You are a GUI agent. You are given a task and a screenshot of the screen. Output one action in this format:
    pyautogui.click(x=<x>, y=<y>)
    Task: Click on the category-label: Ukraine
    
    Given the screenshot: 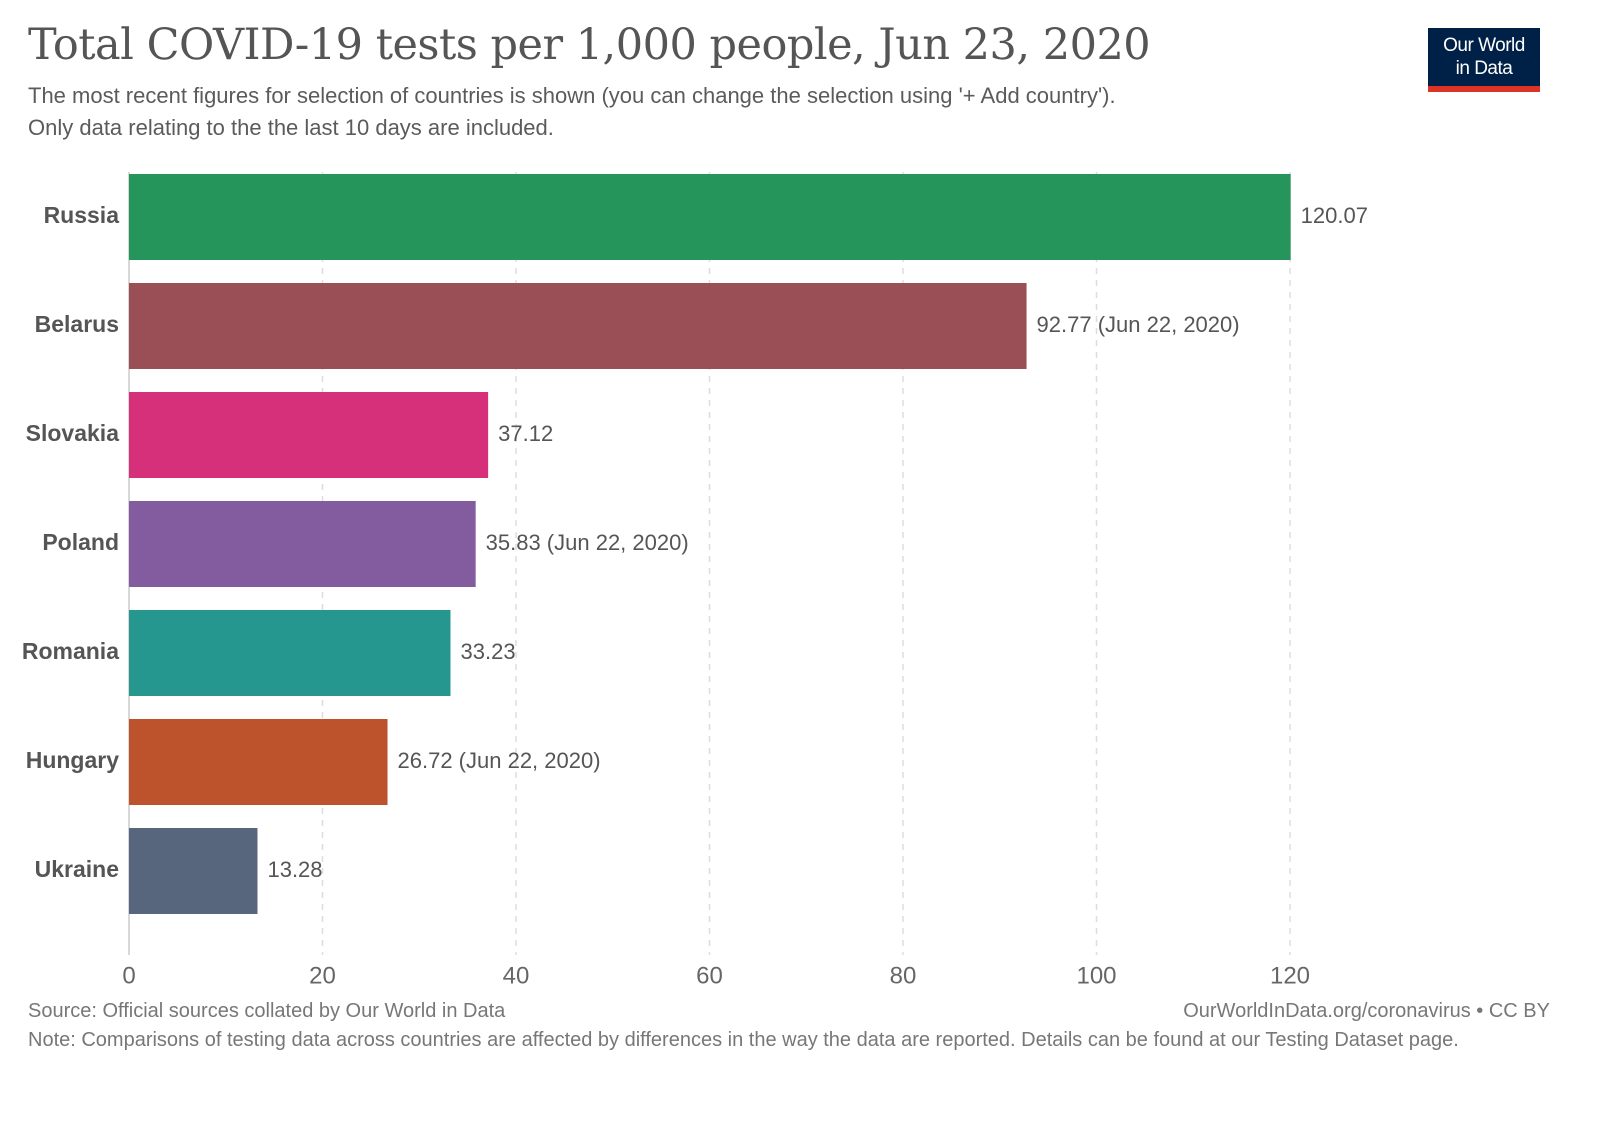 What is the action you would take?
    pyautogui.click(x=77, y=869)
    